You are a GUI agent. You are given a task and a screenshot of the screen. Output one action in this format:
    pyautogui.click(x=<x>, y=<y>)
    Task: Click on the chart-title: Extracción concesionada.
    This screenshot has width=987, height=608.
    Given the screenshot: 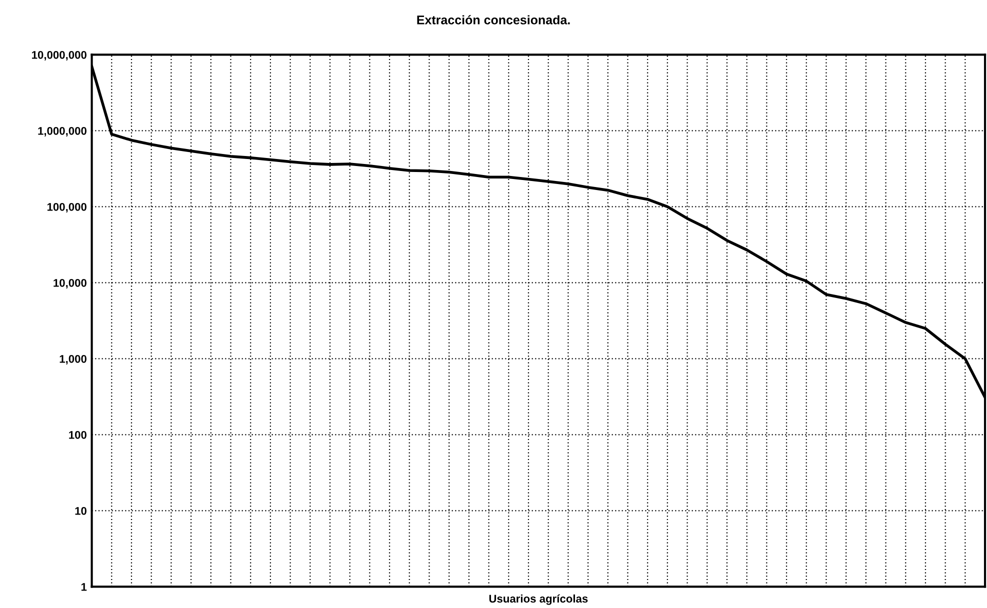 What is the action you would take?
    pyautogui.click(x=493, y=19)
    